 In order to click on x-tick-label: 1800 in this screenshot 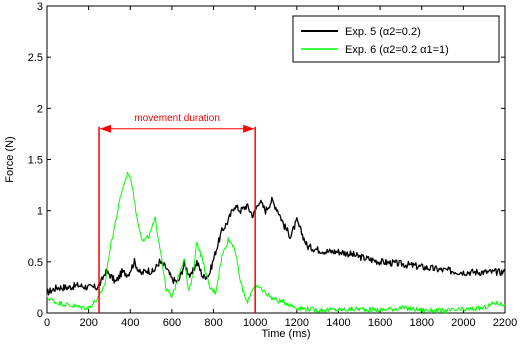, I will do `click(421, 323)`.